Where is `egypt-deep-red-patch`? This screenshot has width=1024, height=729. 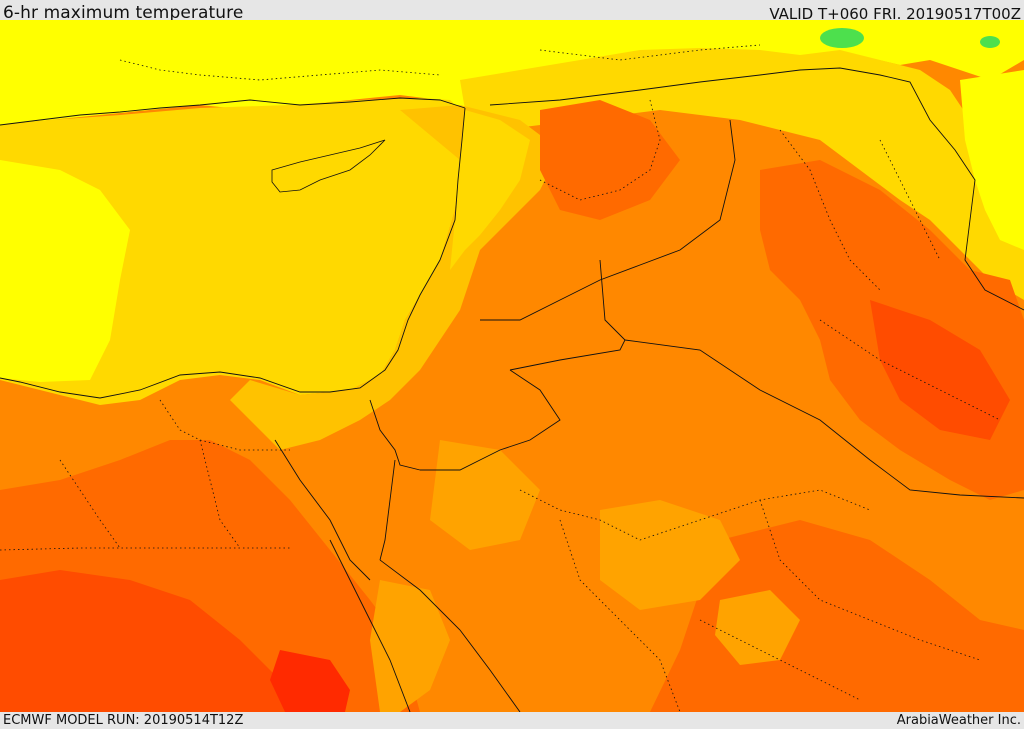 egypt-deep-red-patch is located at coordinates (310, 681).